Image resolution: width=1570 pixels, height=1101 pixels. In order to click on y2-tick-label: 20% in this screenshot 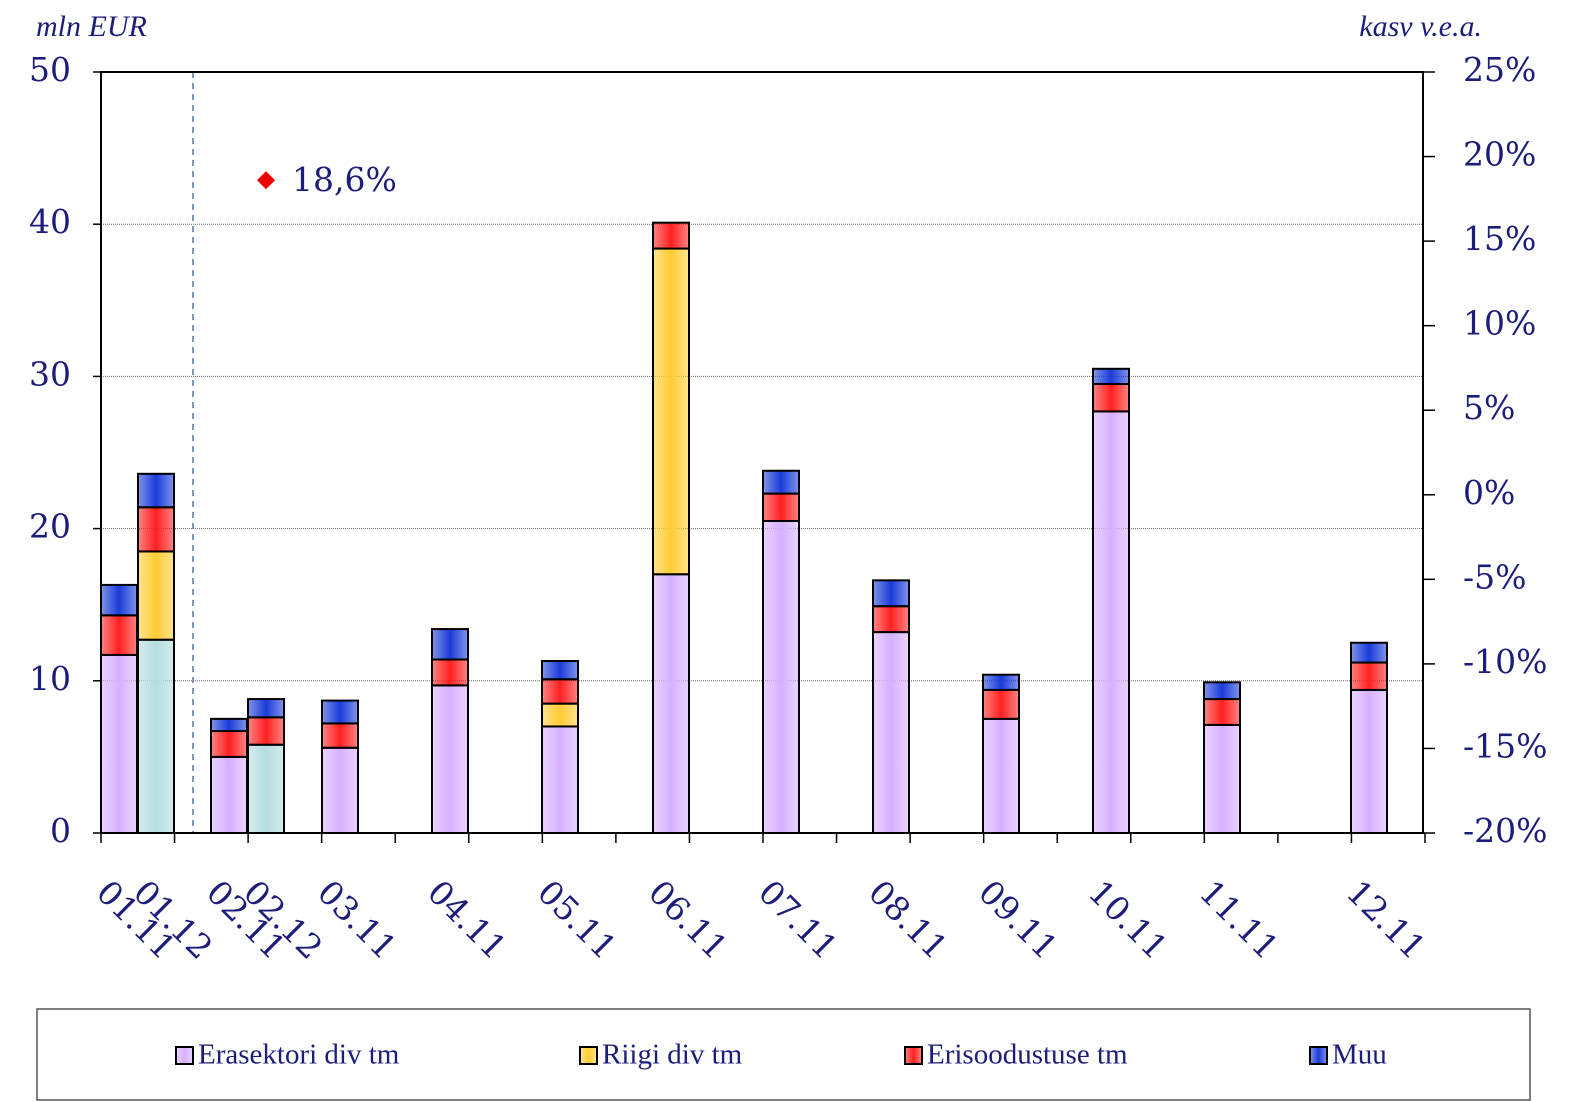, I will do `click(1499, 154)`.